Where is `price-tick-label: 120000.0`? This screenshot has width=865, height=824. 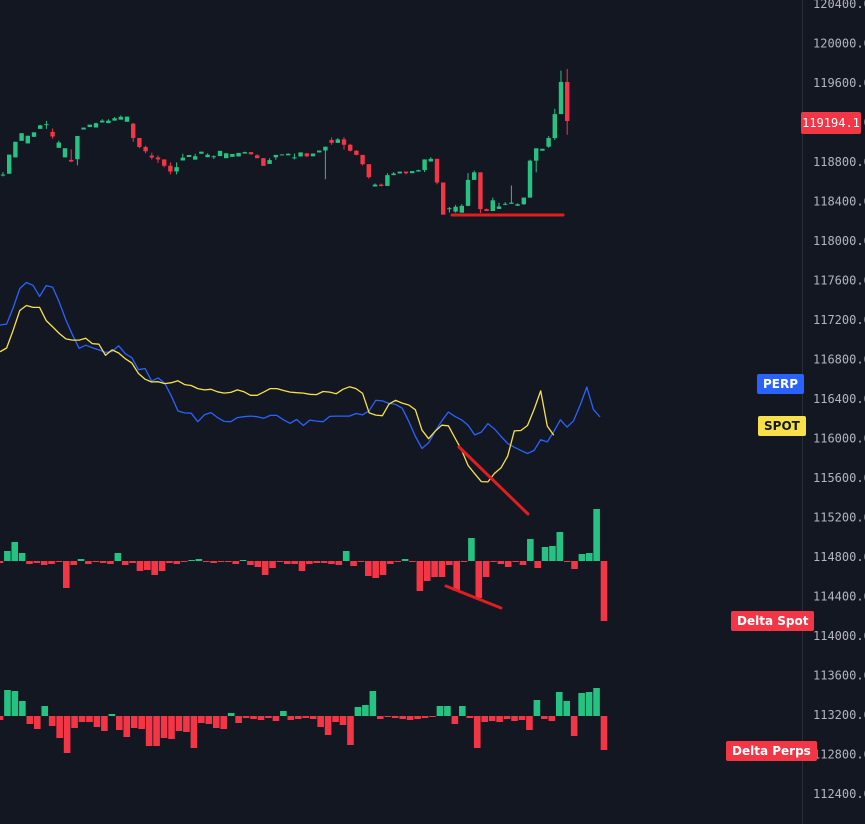
price-tick-label: 120000.0 is located at coordinates (839, 44).